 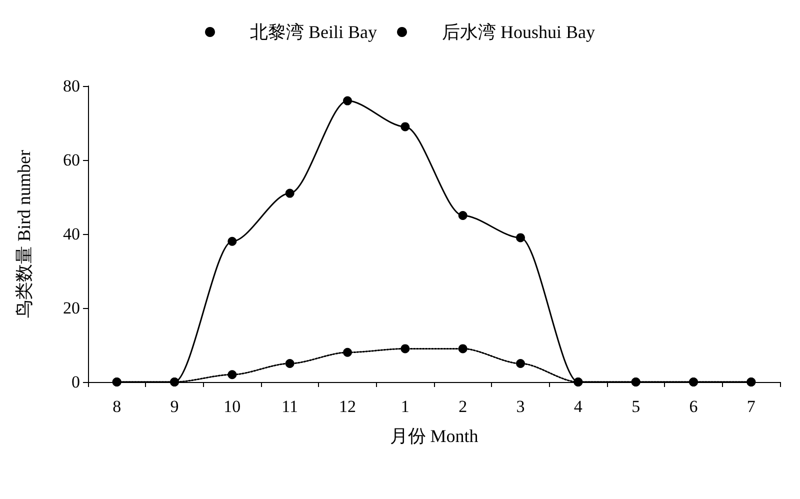 What do you see at coordinates (117, 406) in the screenshot?
I see `x-tick-label: 8` at bounding box center [117, 406].